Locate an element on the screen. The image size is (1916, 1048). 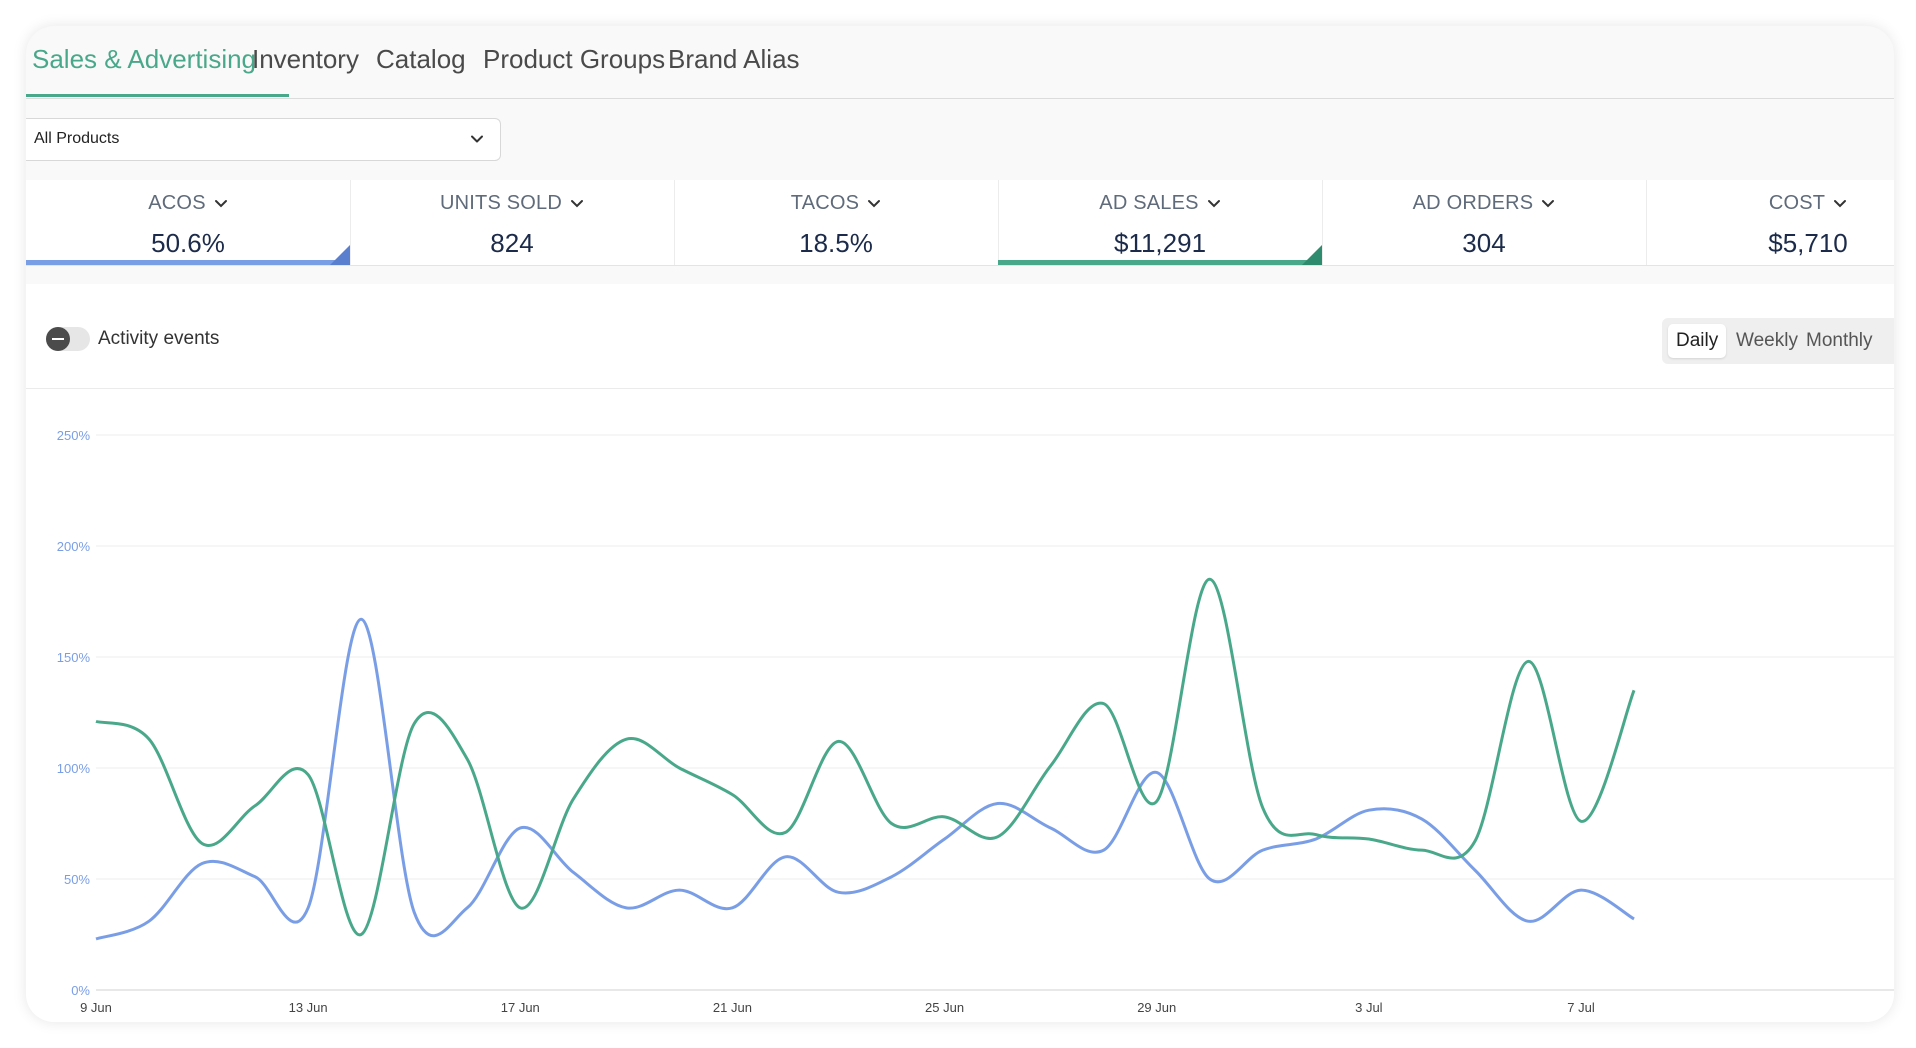
activity-events-label: Activity events is located at coordinates (159, 338).